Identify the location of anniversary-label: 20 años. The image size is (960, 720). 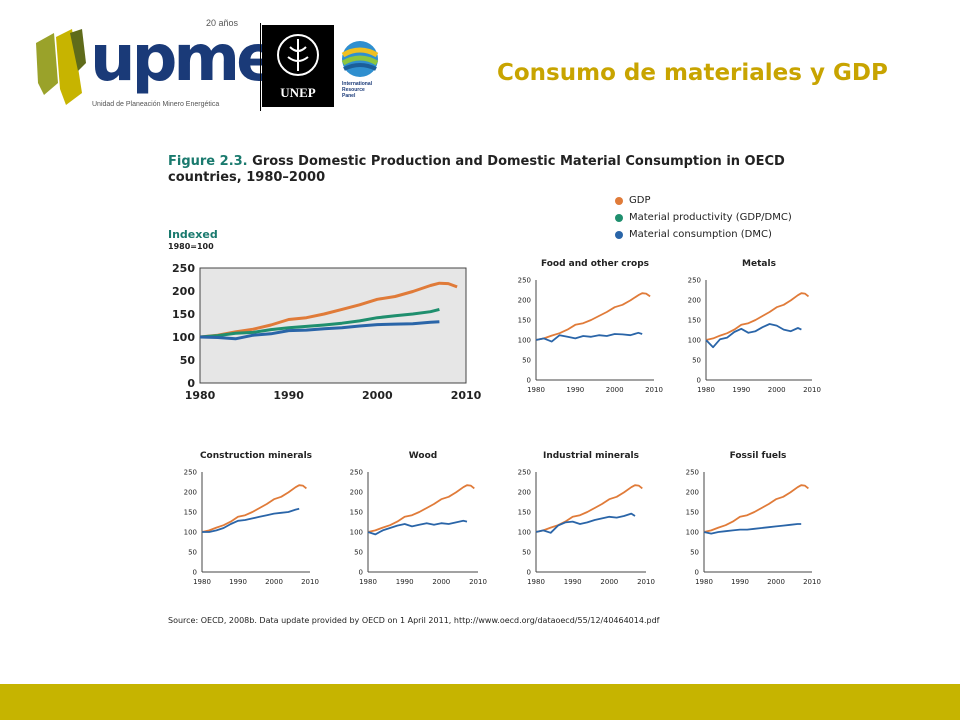
(222, 23).